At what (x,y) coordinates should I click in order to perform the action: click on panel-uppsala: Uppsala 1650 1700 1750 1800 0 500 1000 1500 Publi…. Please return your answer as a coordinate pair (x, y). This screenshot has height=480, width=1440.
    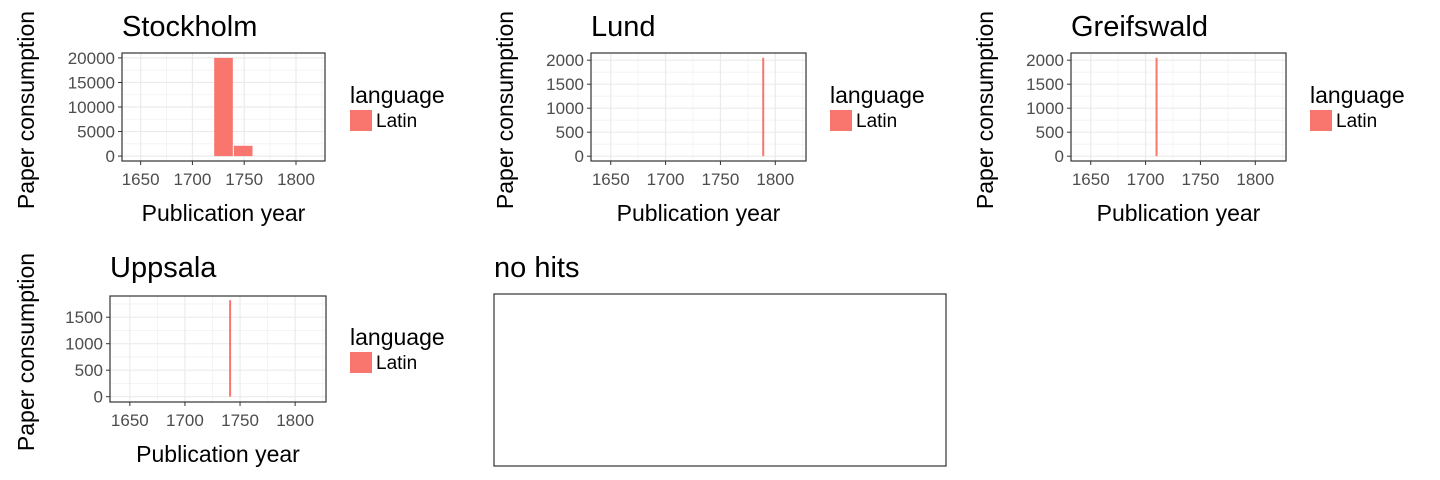
    Looking at the image, I should click on (229, 359).